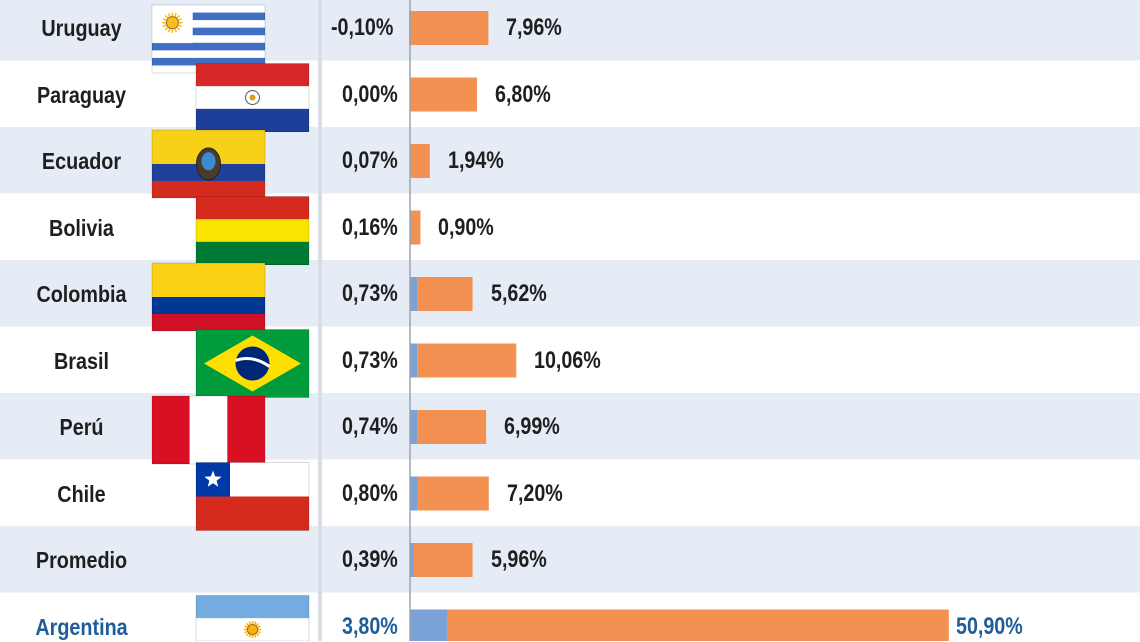  What do you see at coordinates (416, 228) in the screenshot?
I see `bar-orange-bolivia` at bounding box center [416, 228].